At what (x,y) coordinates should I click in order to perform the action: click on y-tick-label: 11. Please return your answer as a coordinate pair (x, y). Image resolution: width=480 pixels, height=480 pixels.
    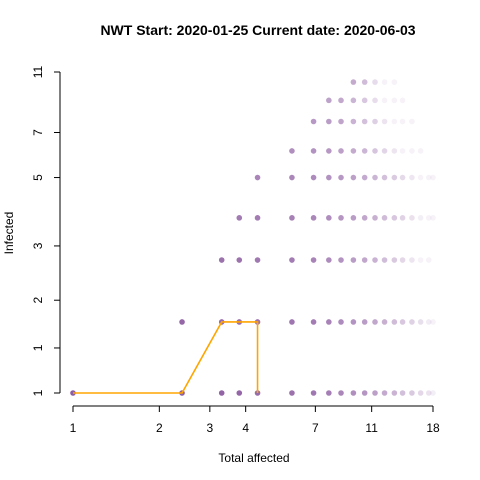
    Looking at the image, I should click on (38, 71).